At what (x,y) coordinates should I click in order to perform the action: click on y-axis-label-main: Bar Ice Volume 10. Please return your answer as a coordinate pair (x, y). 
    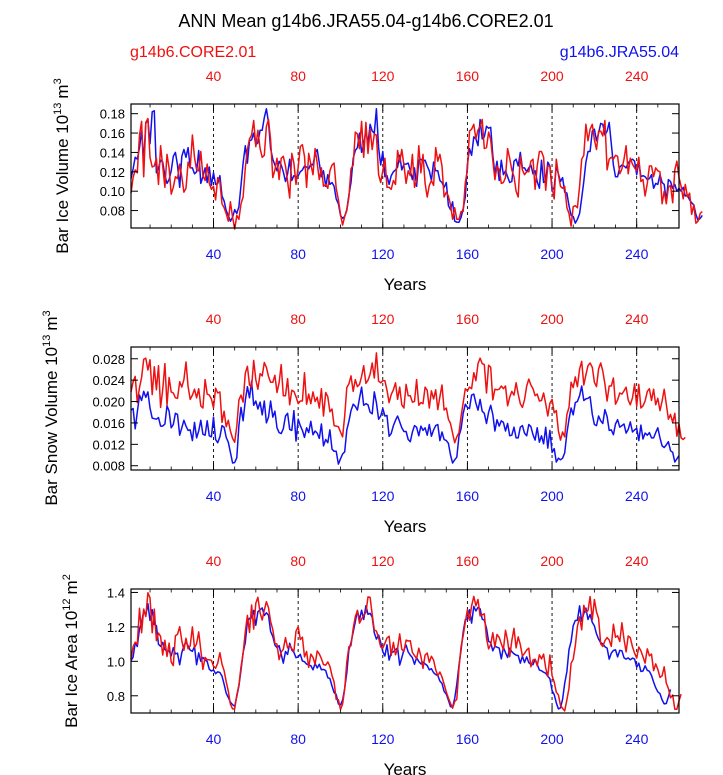
    Looking at the image, I should click on (62, 184).